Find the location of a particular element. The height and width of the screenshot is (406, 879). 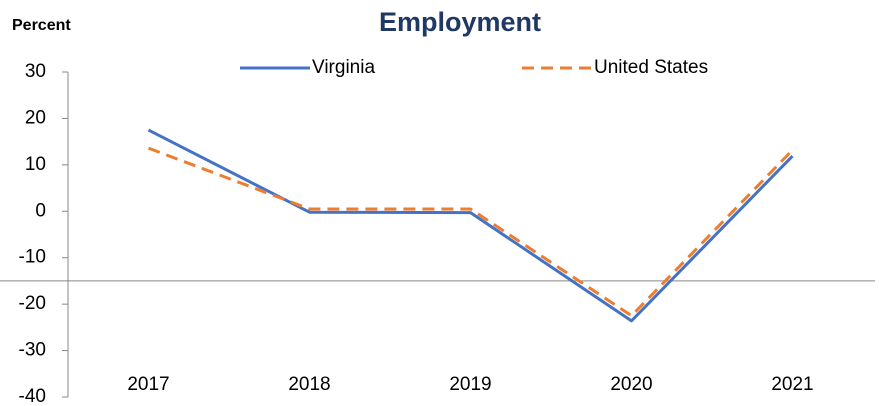

x-tick-label: 2019 is located at coordinates (470, 384).